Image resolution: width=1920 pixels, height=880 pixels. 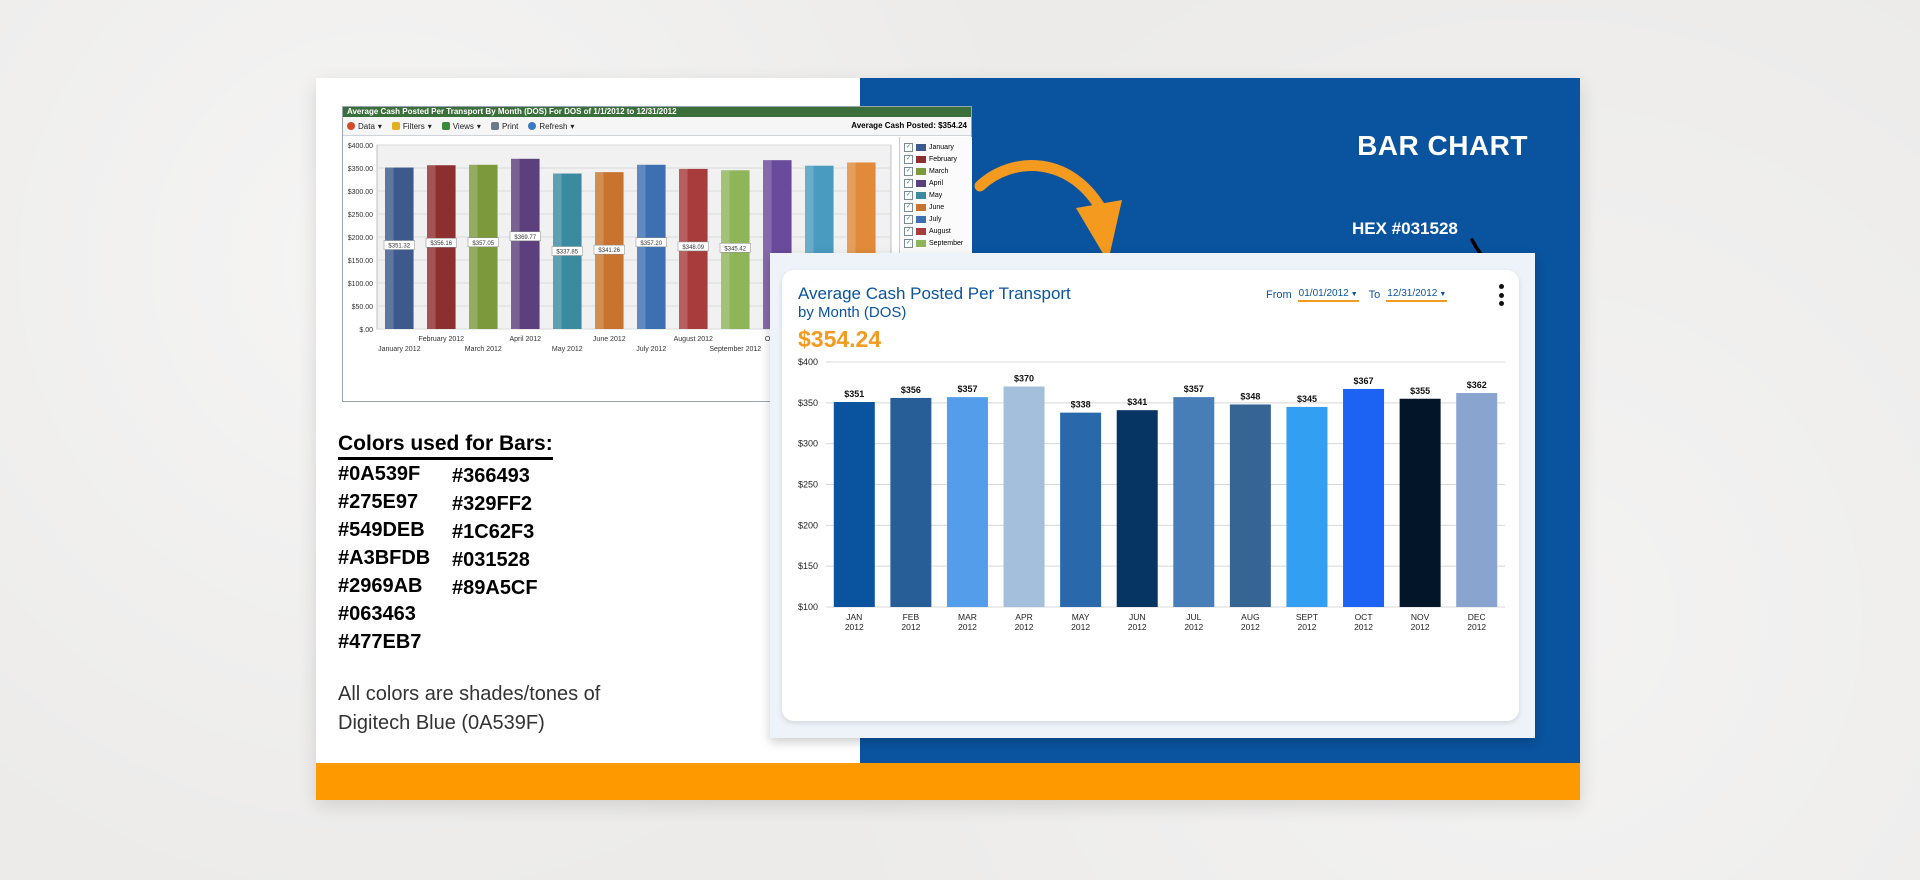 What do you see at coordinates (384, 558) in the screenshot?
I see `color-code: #A3BFDB` at bounding box center [384, 558].